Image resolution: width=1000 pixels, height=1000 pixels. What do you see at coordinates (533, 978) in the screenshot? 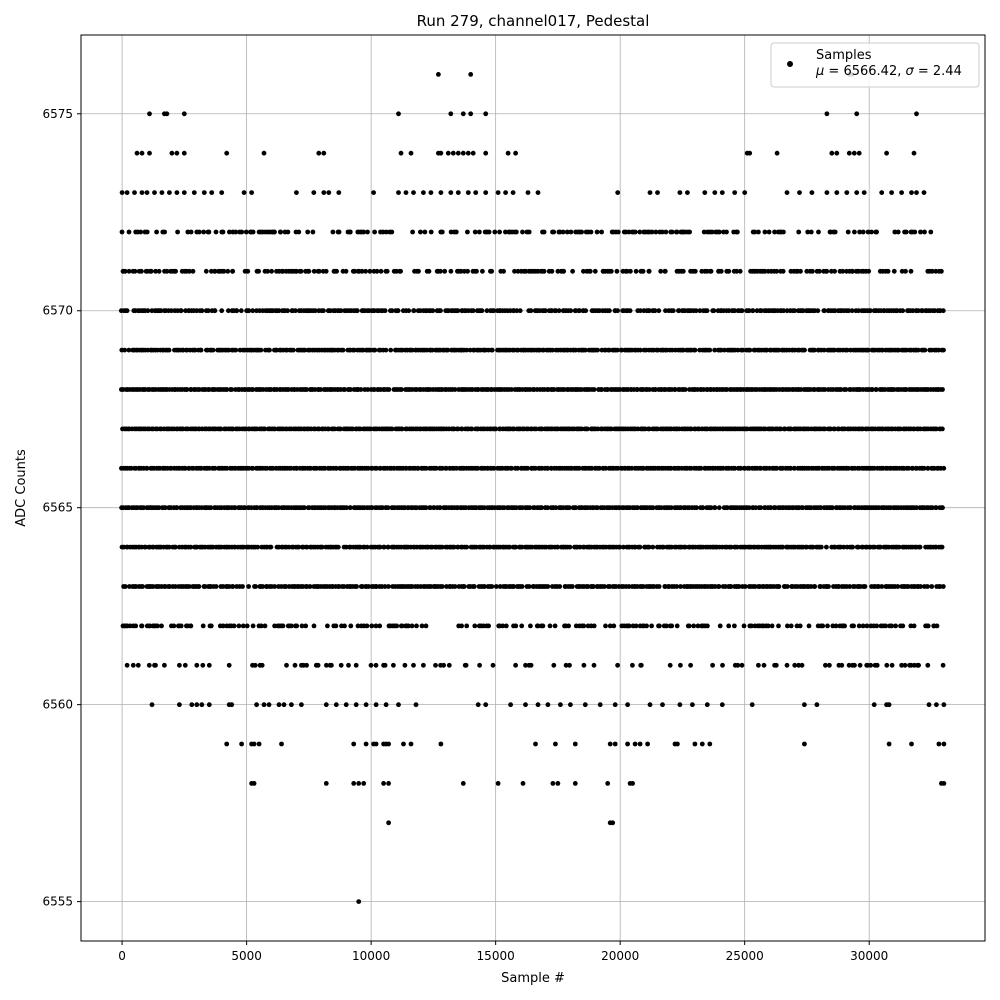
I see `x-axis-label: Sample #` at bounding box center [533, 978].